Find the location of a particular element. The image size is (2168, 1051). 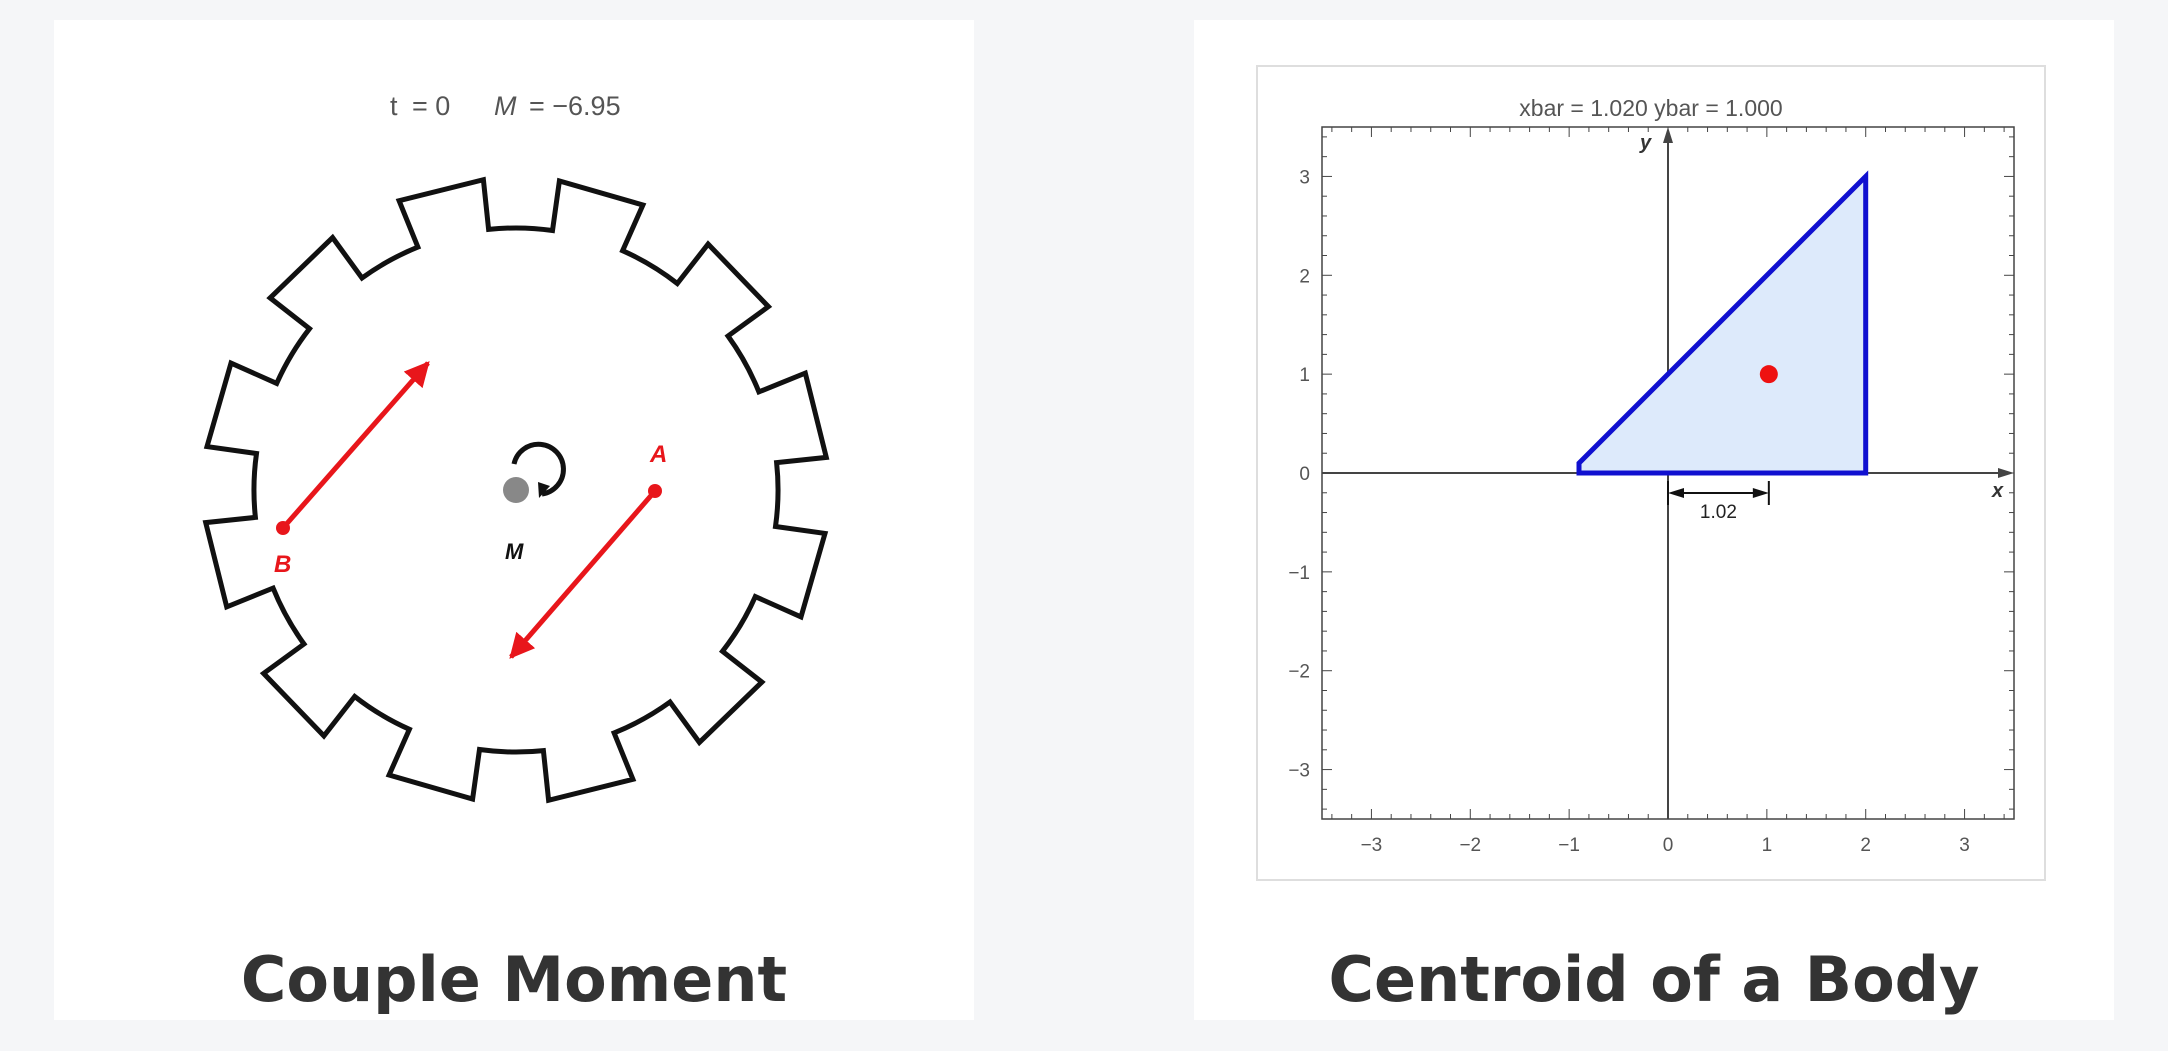

y-tick-label: −2 is located at coordinates (1299, 672).